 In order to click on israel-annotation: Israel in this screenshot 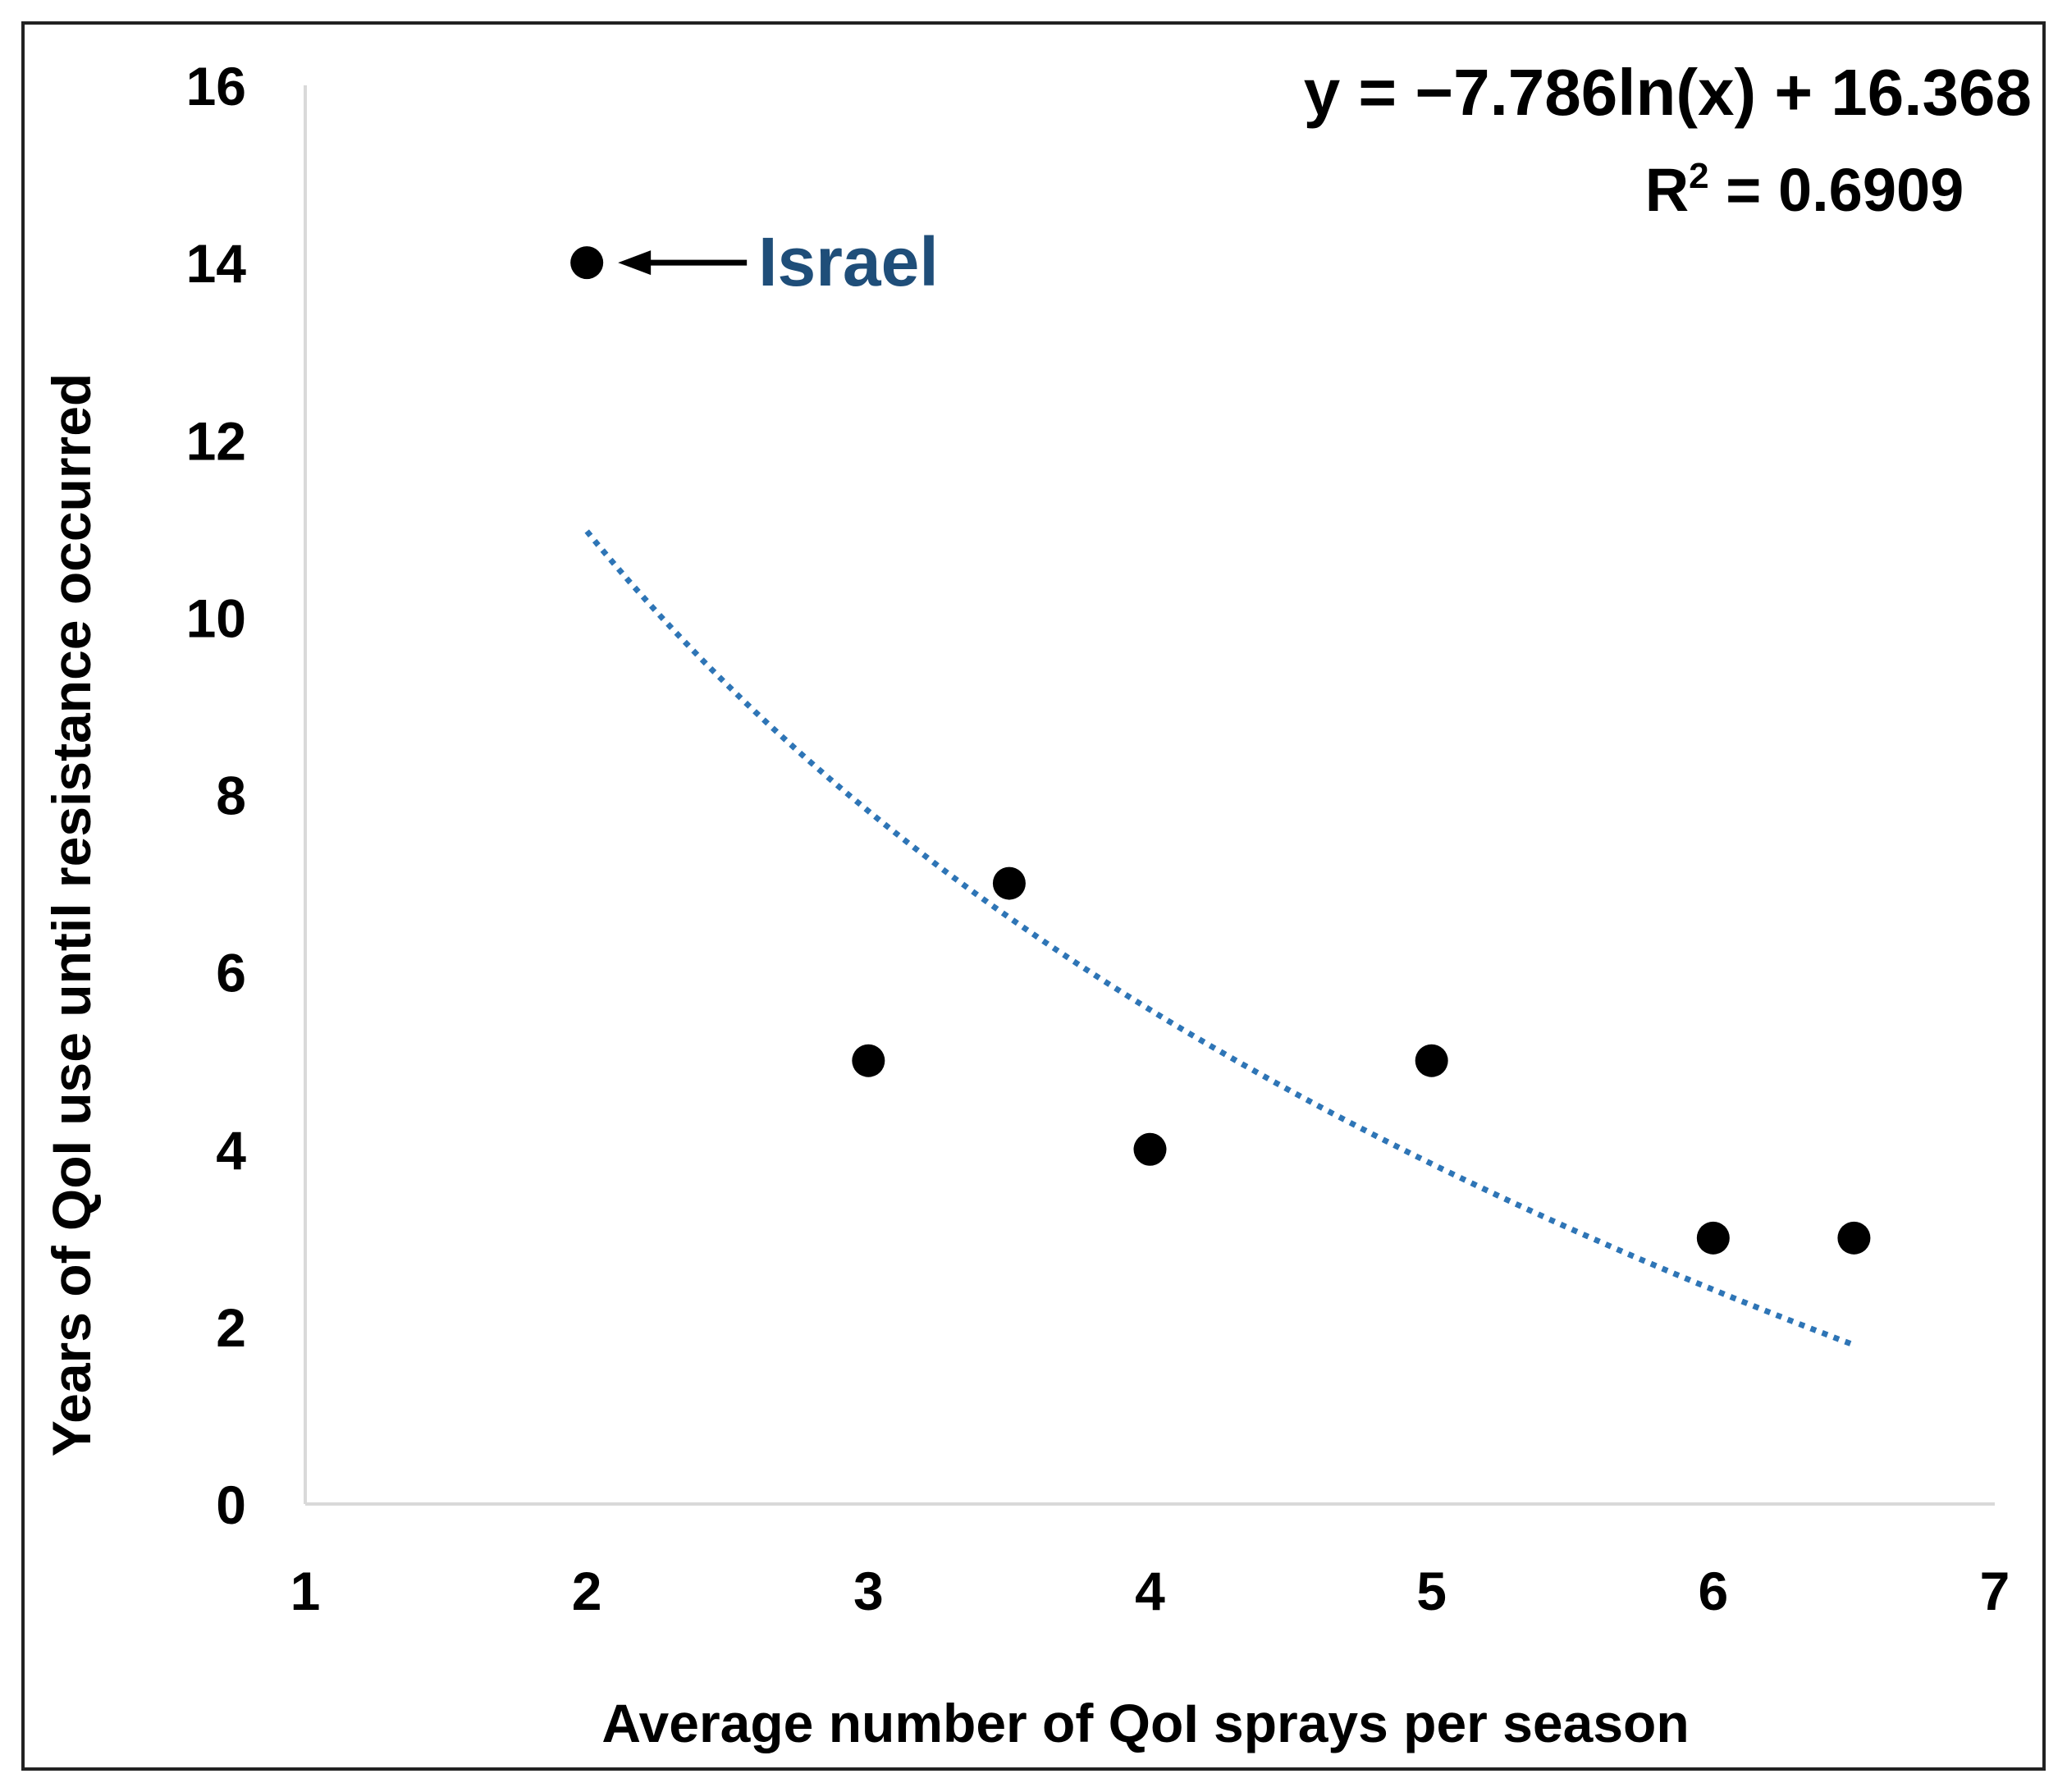, I will do `click(778, 261)`.